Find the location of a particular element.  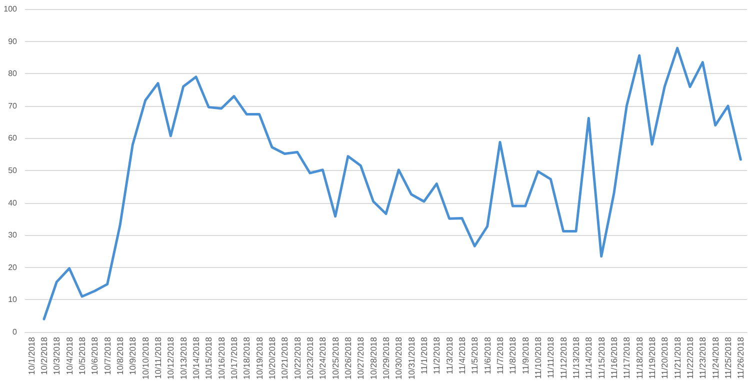

x-tick-label: 11/21/2018 is located at coordinates (677, 357).